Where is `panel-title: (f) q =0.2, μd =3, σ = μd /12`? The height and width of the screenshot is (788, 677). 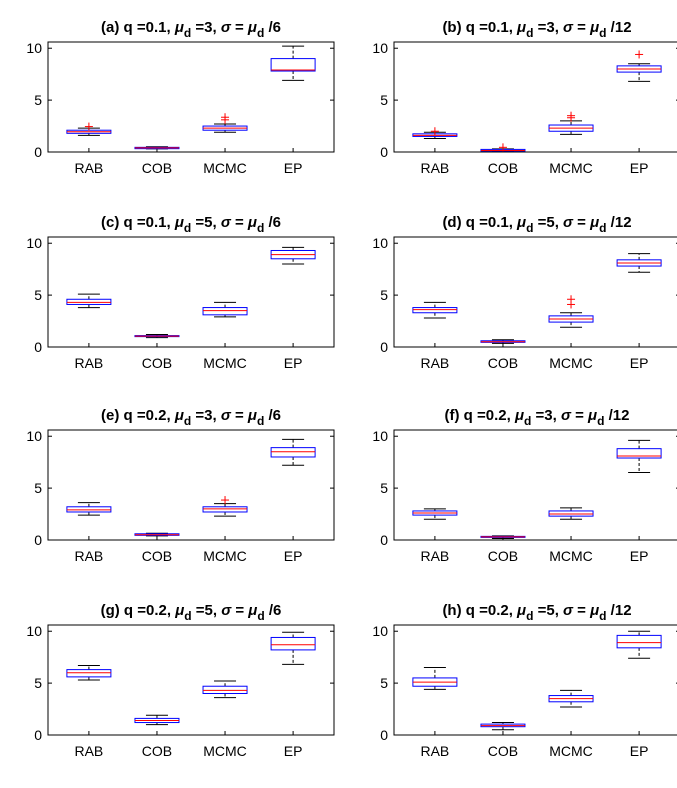 panel-title: (f) q =0.2, μd =3, σ = μd /12 is located at coordinates (537, 417).